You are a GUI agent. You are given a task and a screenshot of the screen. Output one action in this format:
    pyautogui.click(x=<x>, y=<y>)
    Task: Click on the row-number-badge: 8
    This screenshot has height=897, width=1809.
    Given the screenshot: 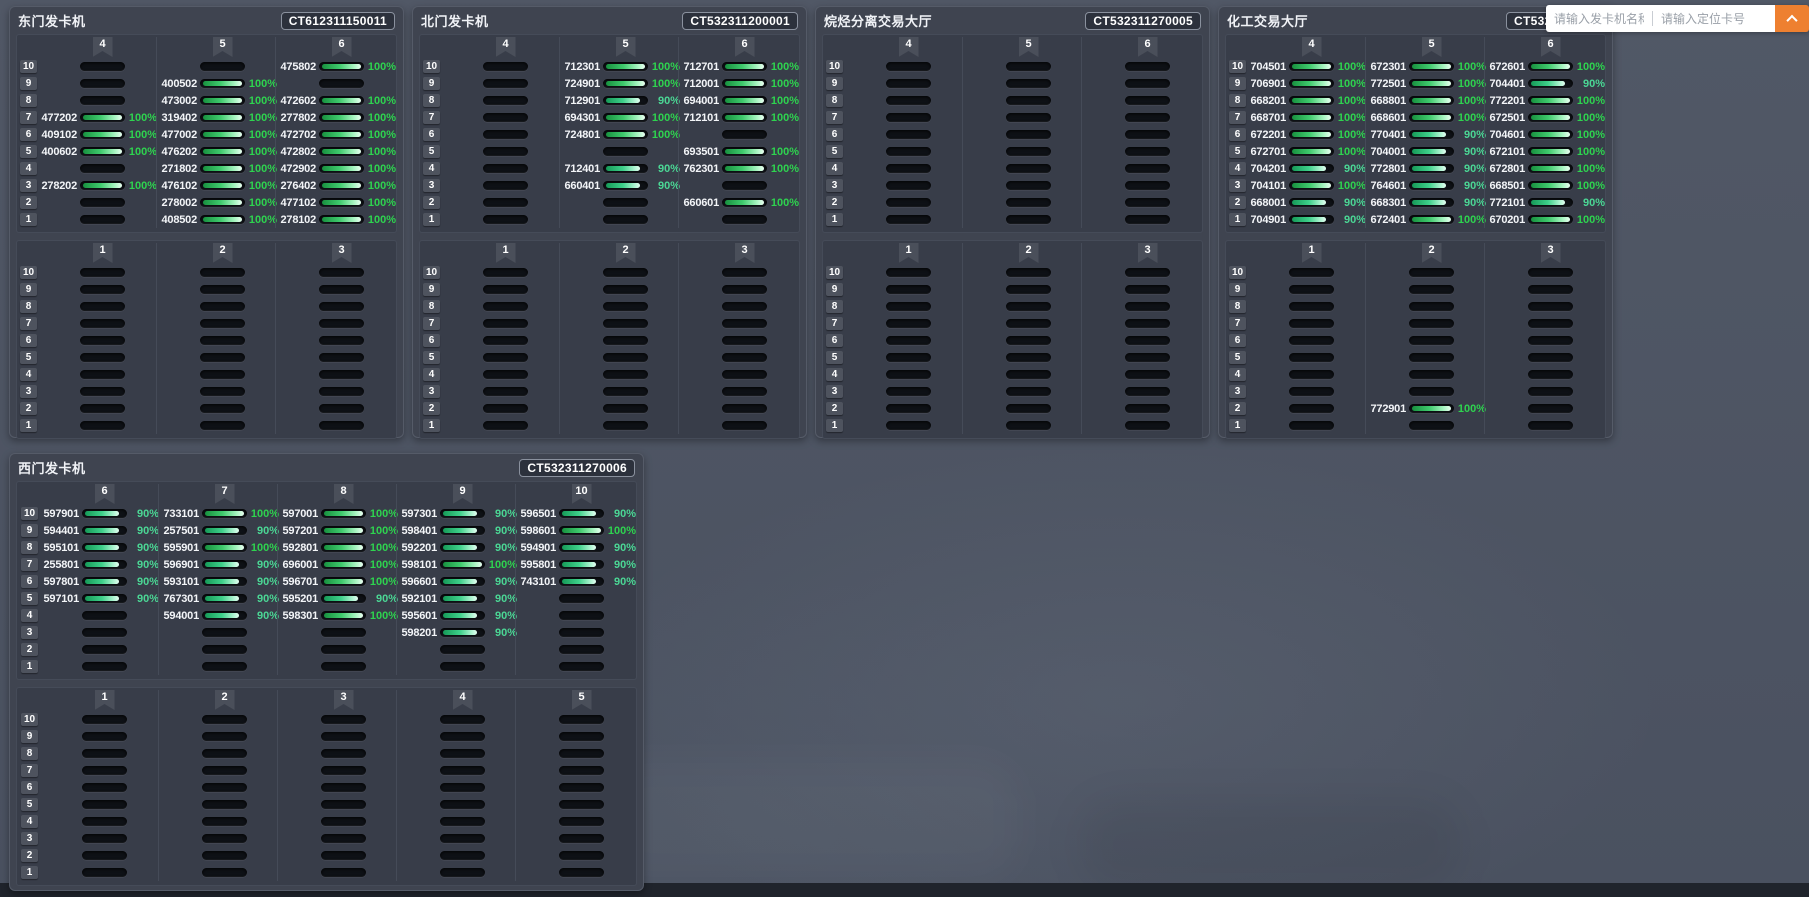 What is the action you would take?
    pyautogui.click(x=28, y=306)
    